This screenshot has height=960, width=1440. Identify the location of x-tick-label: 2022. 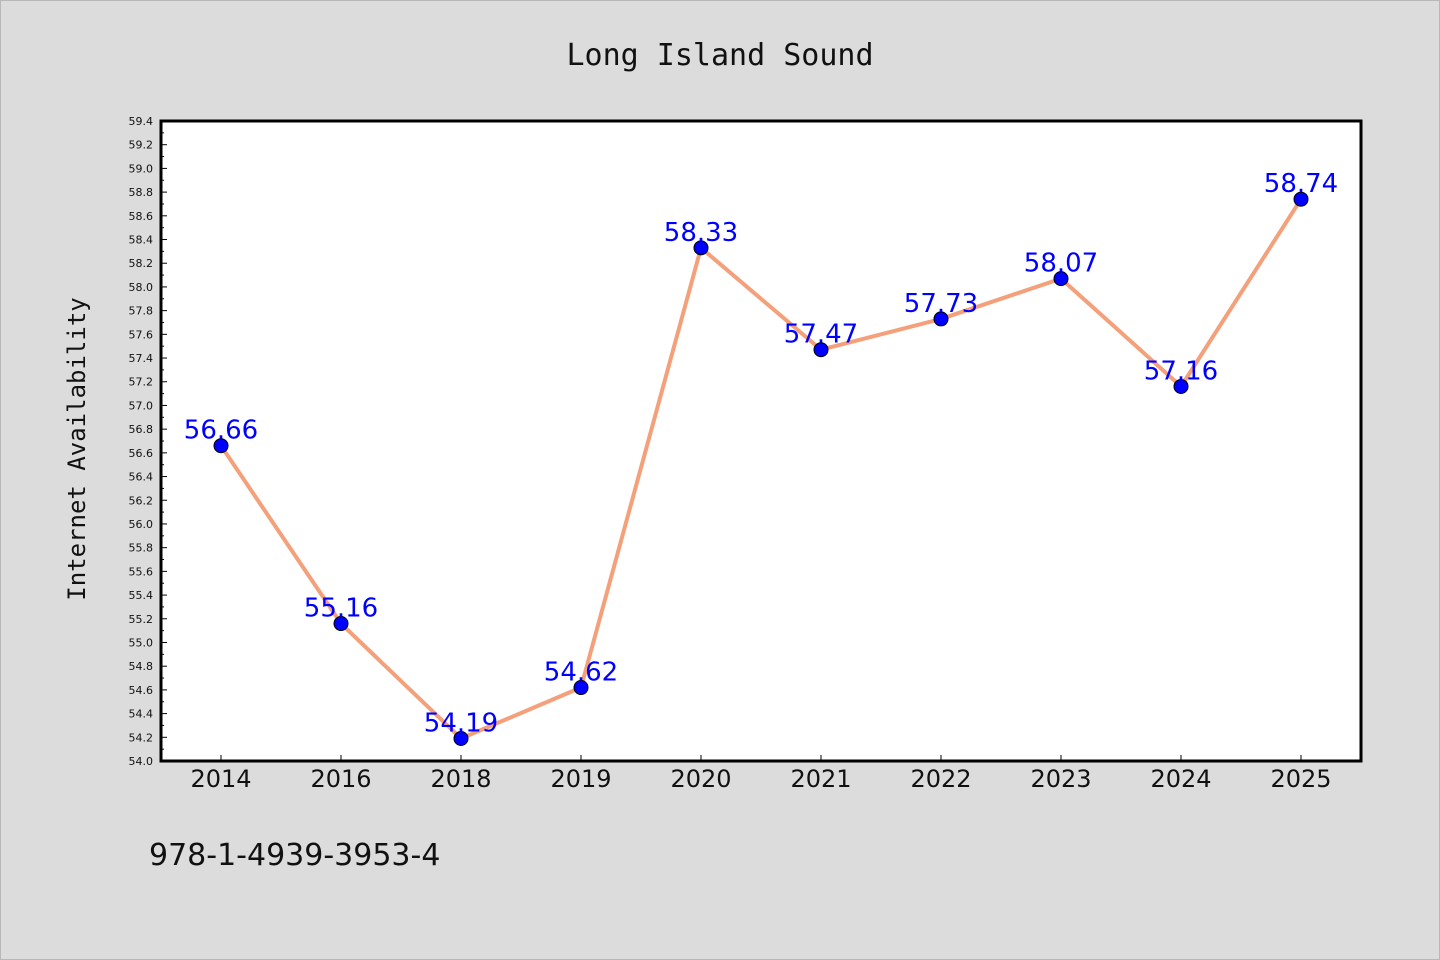
(940, 779).